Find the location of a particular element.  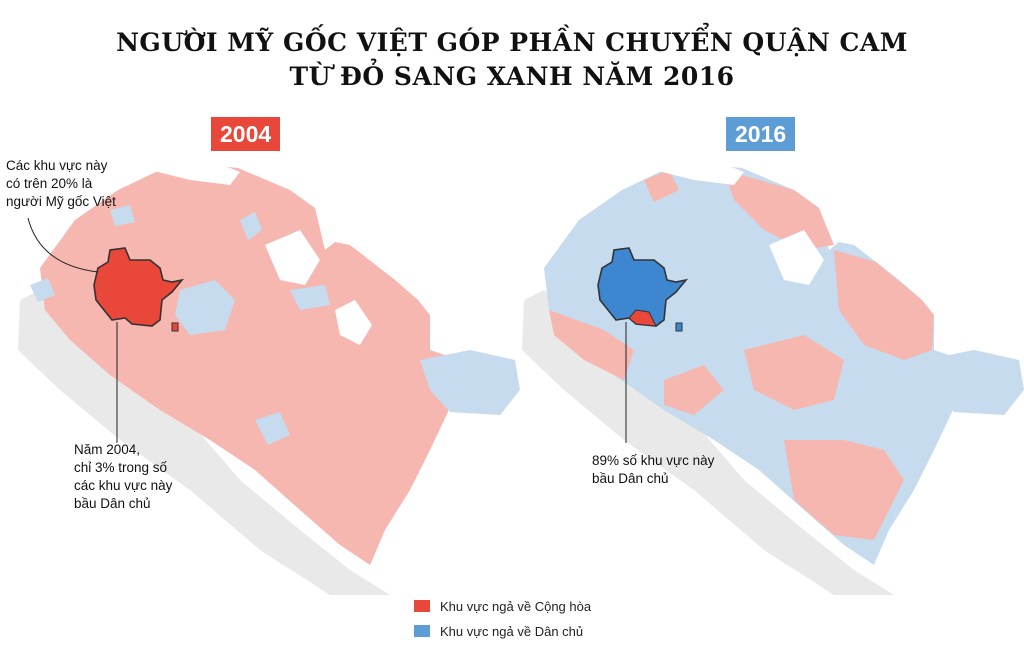

year-badge-2016: 2016 is located at coordinates (761, 134).